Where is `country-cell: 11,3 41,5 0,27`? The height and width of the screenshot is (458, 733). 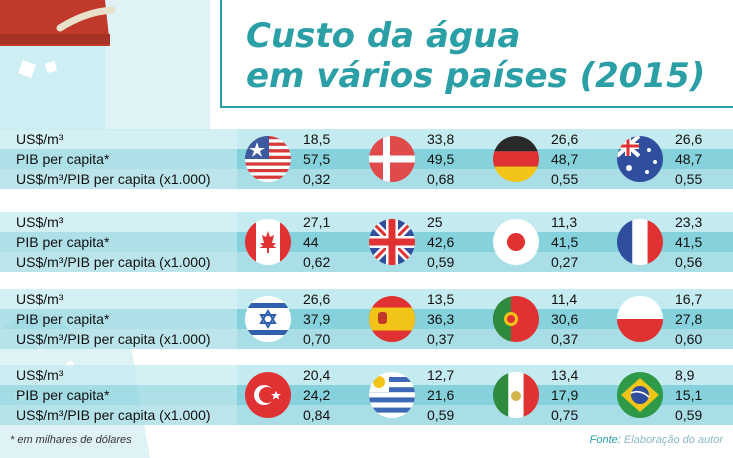 country-cell: 11,3 41,5 0,27 is located at coordinates (547, 242).